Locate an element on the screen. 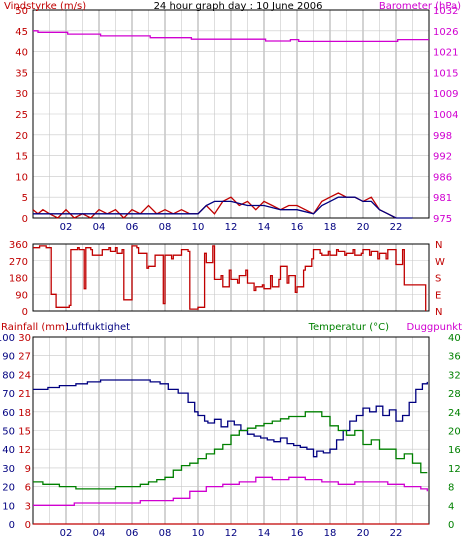 This screenshot has width=465, height=556. wind-axis-tick-label: 5 is located at coordinates (25, 198).